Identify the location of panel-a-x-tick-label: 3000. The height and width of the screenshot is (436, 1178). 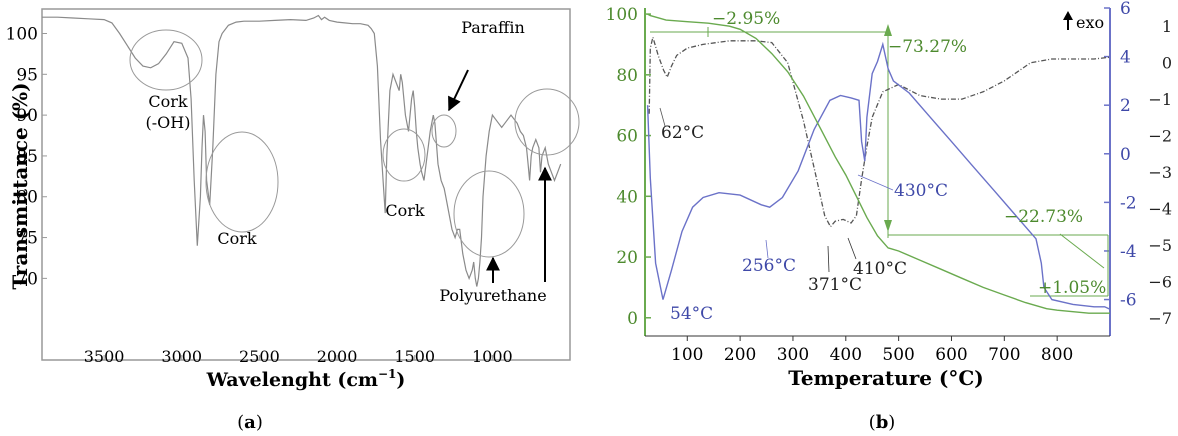
(181, 356).